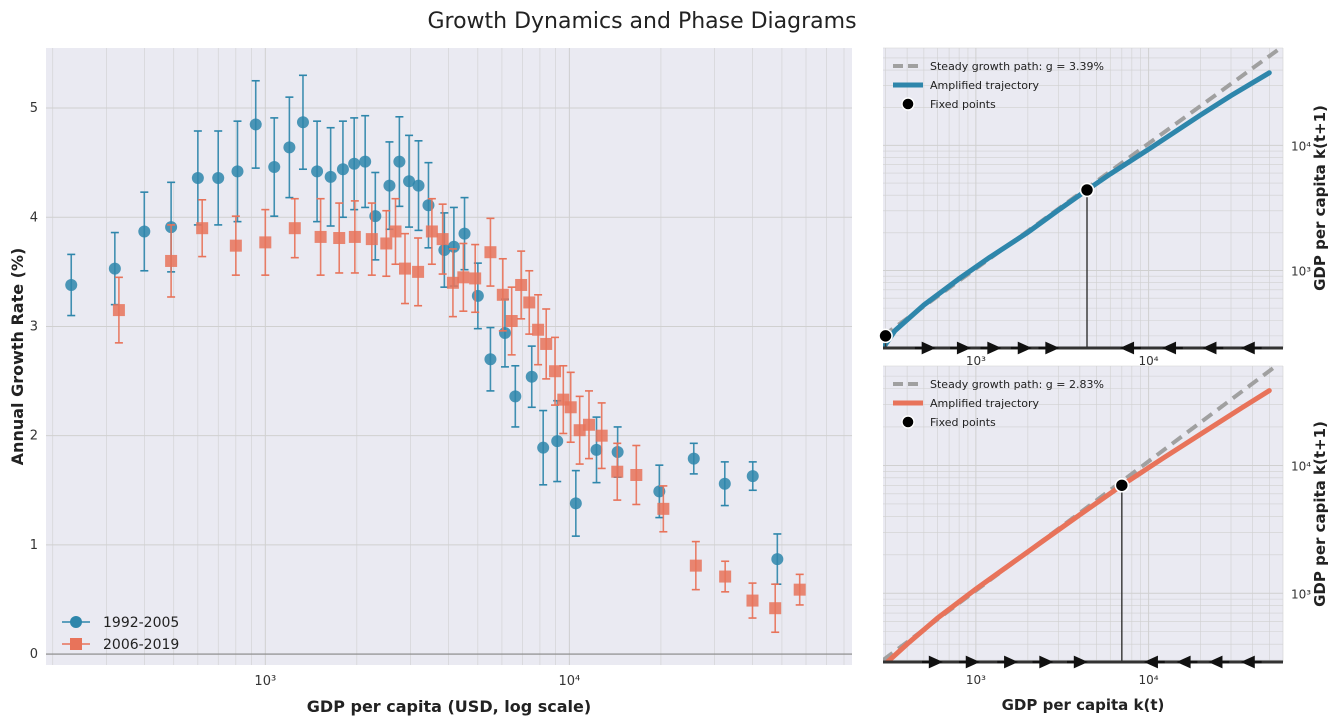 Image resolution: width=1344 pixels, height=725 pixels. I want to click on y-tick-label: 10⁴, so click(1301, 466).